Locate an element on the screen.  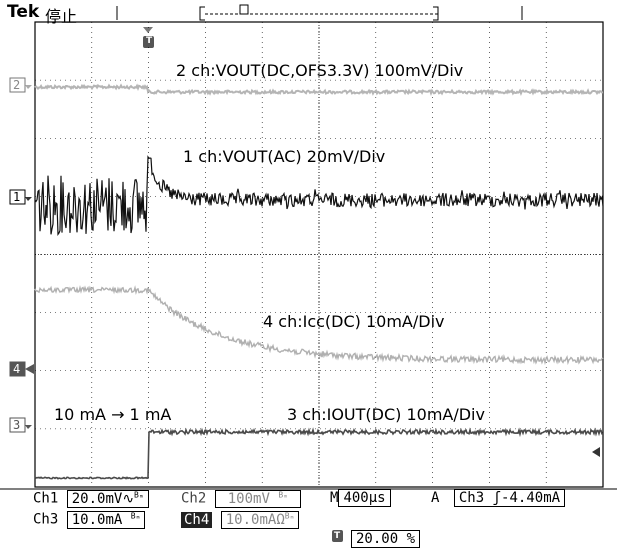
ch2-label: Ch2 is located at coordinates (194, 498).